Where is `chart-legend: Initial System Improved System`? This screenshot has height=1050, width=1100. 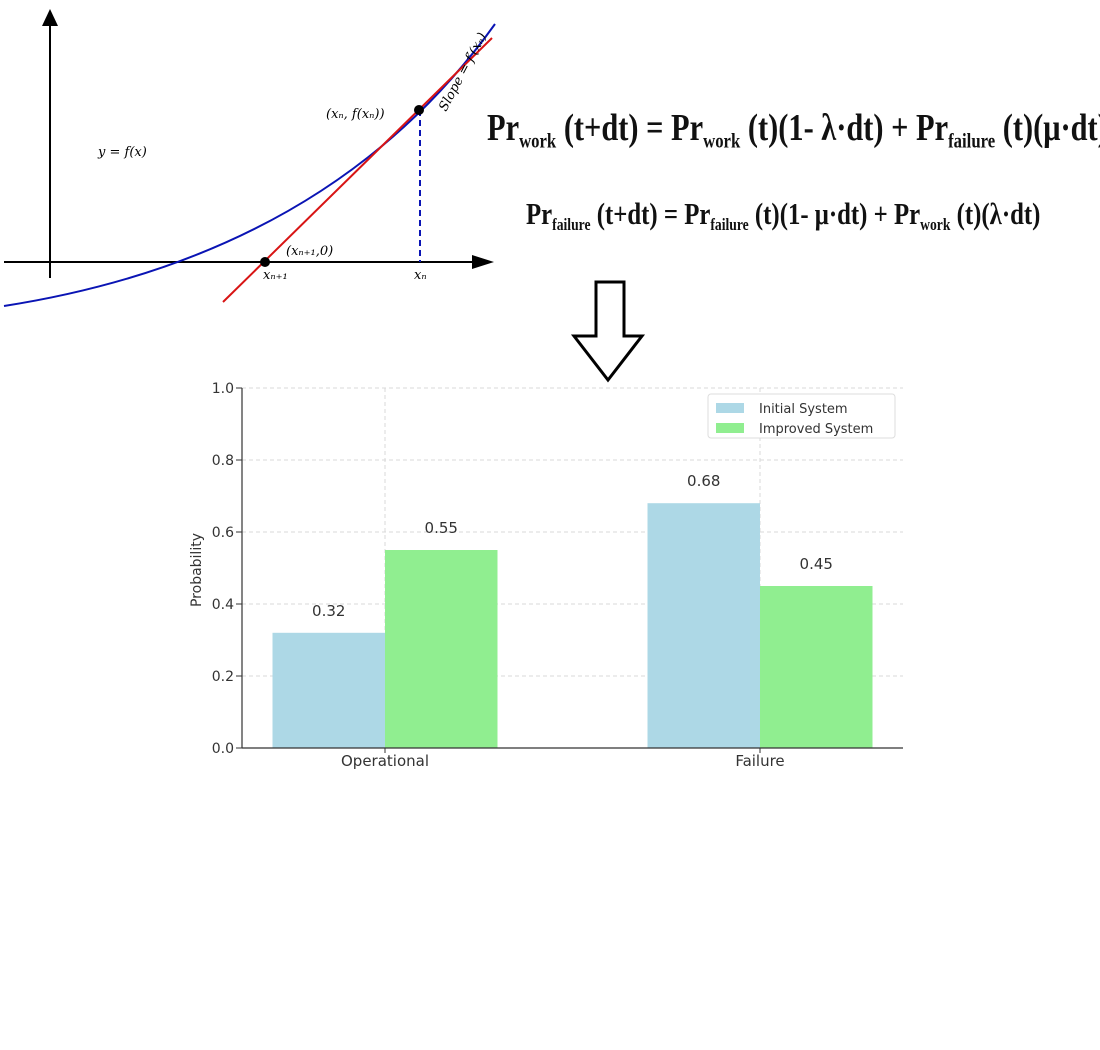 chart-legend: Initial System Improved System is located at coordinates (801, 416).